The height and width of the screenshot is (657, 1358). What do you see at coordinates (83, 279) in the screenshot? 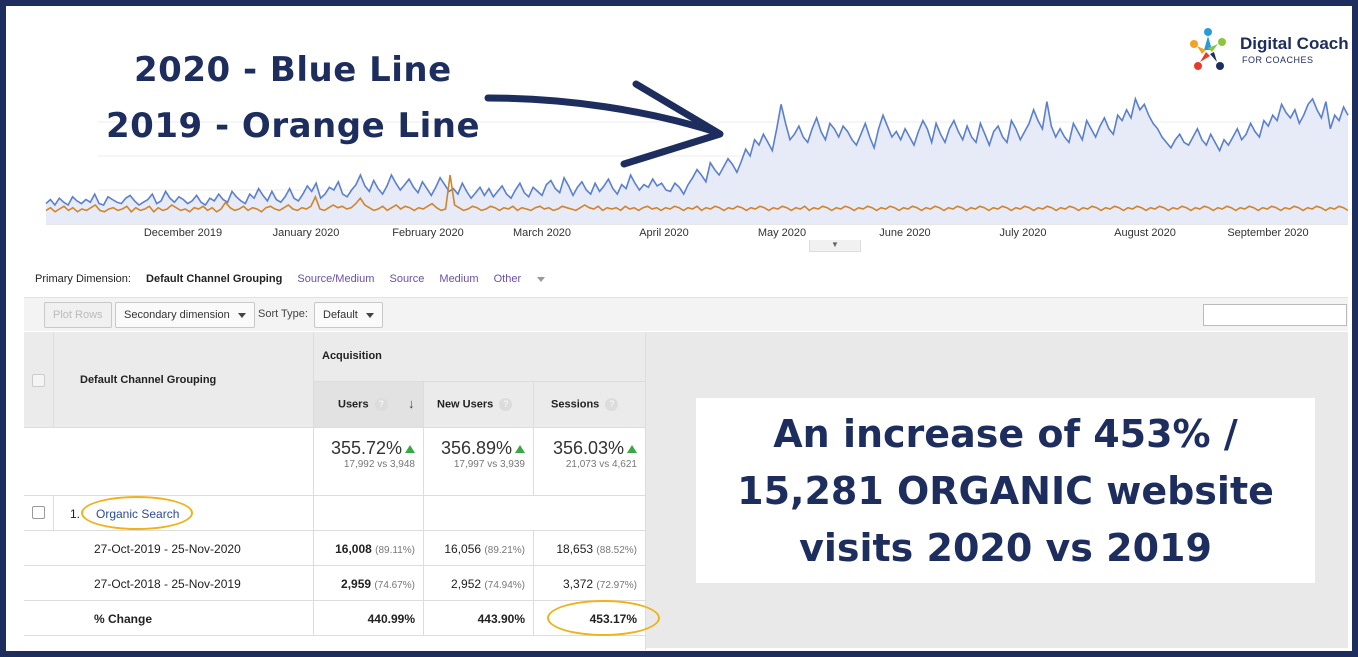
I see `primary-dimension-label: Primary Dimension:` at bounding box center [83, 279].